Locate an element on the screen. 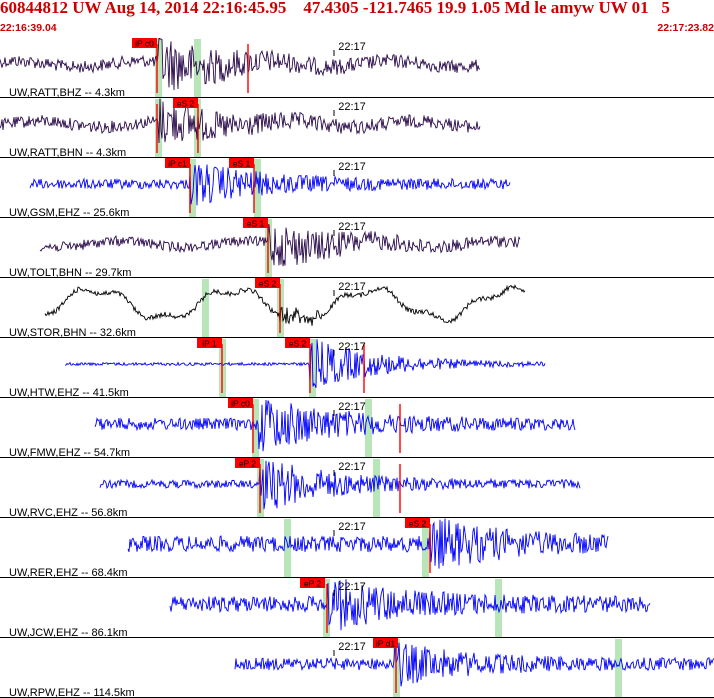  station-label: UW,RER,EHZ -- 68.4km is located at coordinates (68, 573).